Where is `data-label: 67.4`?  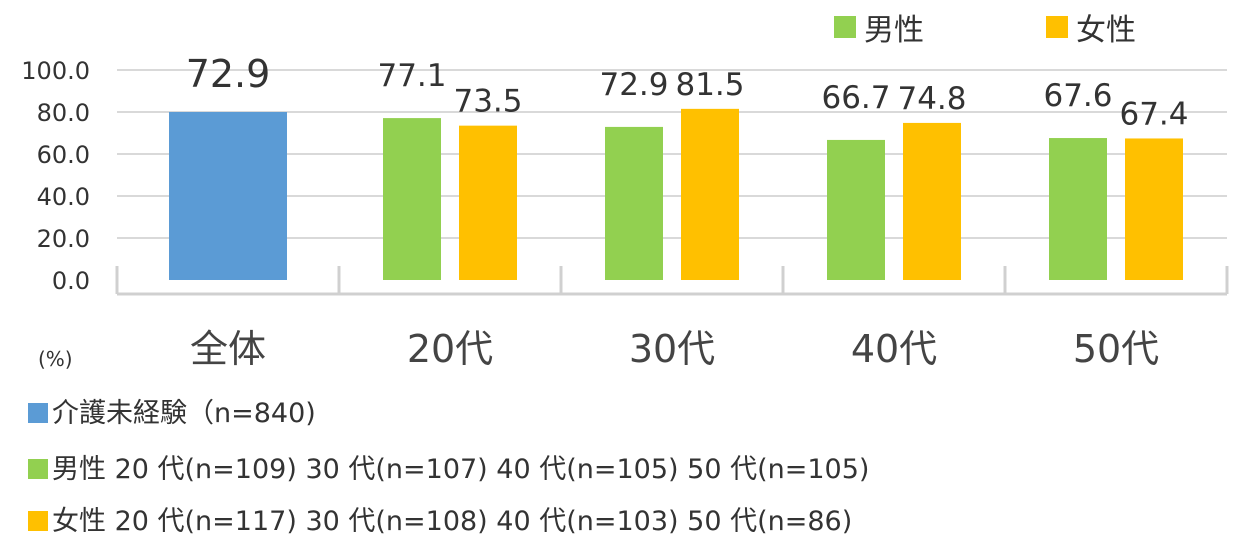 data-label: 67.4 is located at coordinates (1153, 114).